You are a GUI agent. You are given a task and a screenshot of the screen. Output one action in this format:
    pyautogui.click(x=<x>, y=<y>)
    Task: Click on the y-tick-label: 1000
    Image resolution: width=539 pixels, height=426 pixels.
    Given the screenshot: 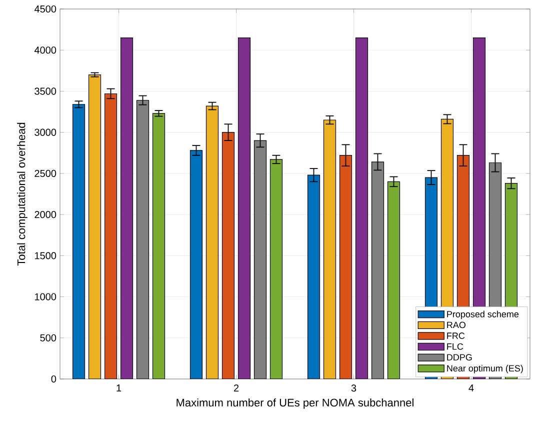 What is the action you would take?
    pyautogui.click(x=45, y=296)
    